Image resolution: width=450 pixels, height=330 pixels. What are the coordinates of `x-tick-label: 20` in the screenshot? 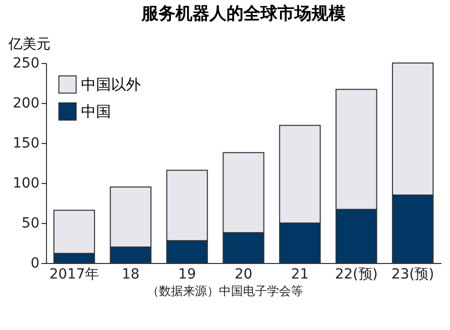 It's located at (243, 274).